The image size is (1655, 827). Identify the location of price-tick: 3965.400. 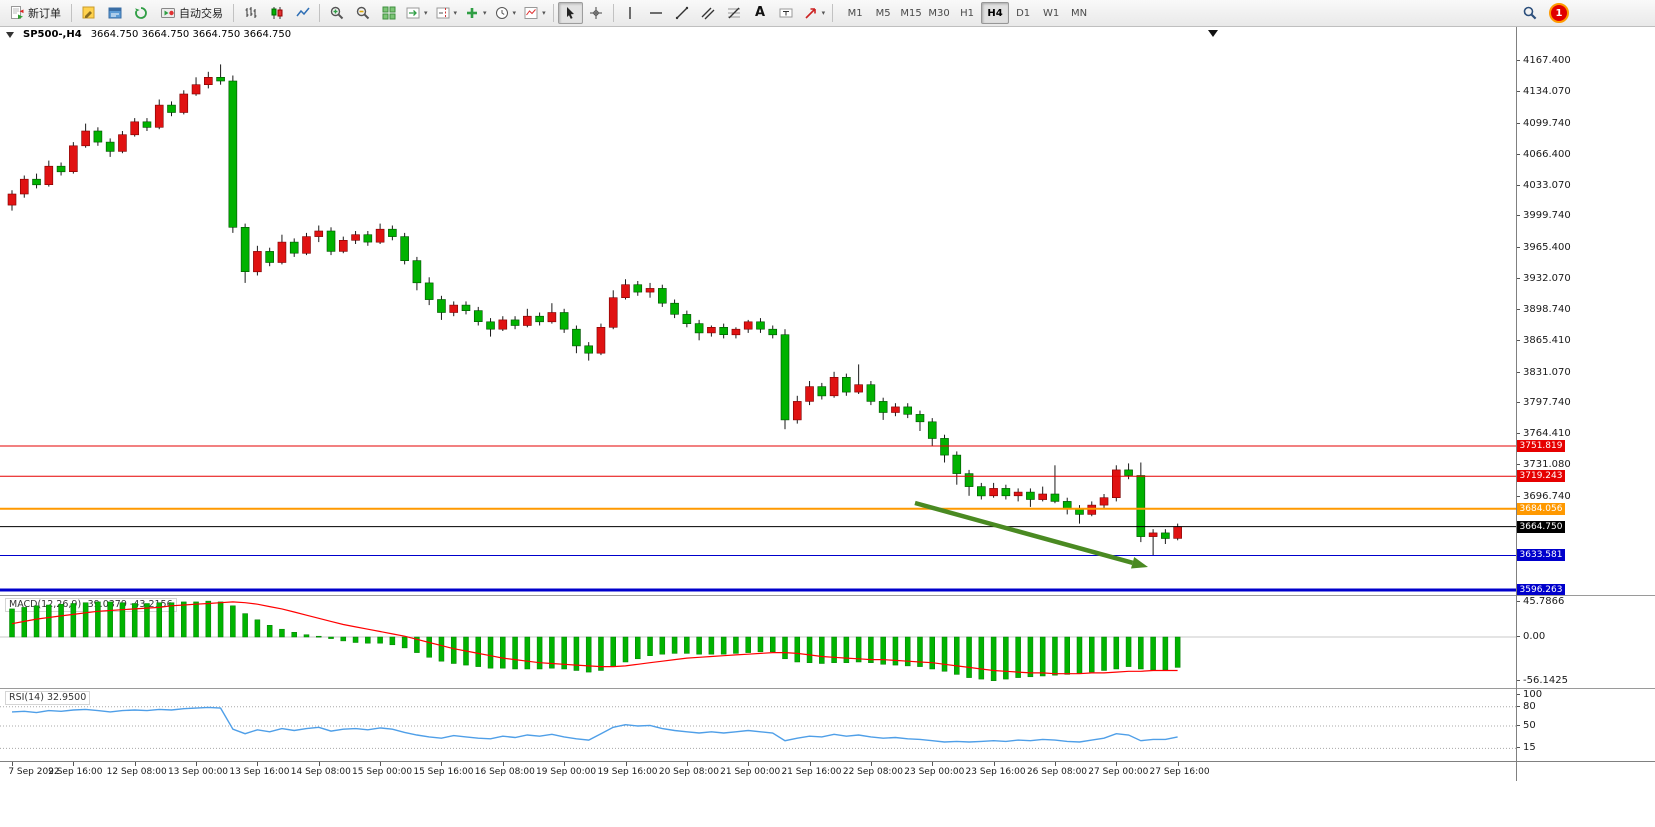
(1543, 248).